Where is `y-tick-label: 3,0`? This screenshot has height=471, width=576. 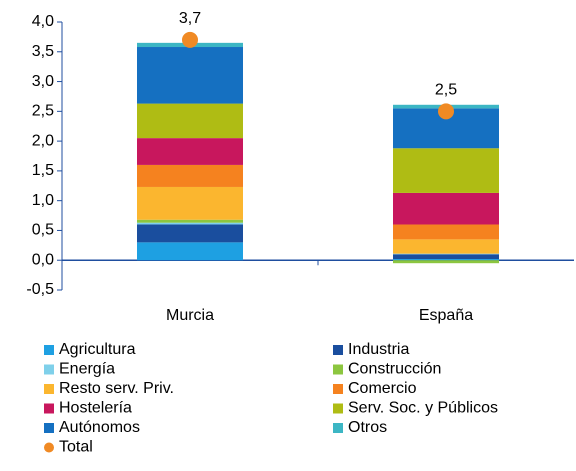
y-tick-label: 3,0 is located at coordinates (43, 81).